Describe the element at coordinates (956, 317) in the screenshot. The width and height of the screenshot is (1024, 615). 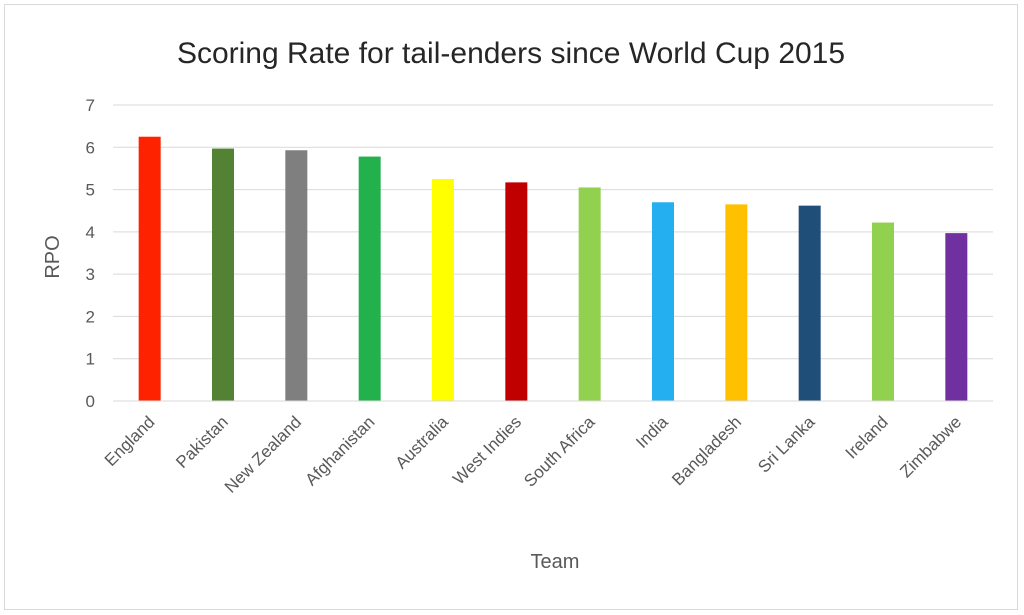
I see `bar-zimbabwe` at that location.